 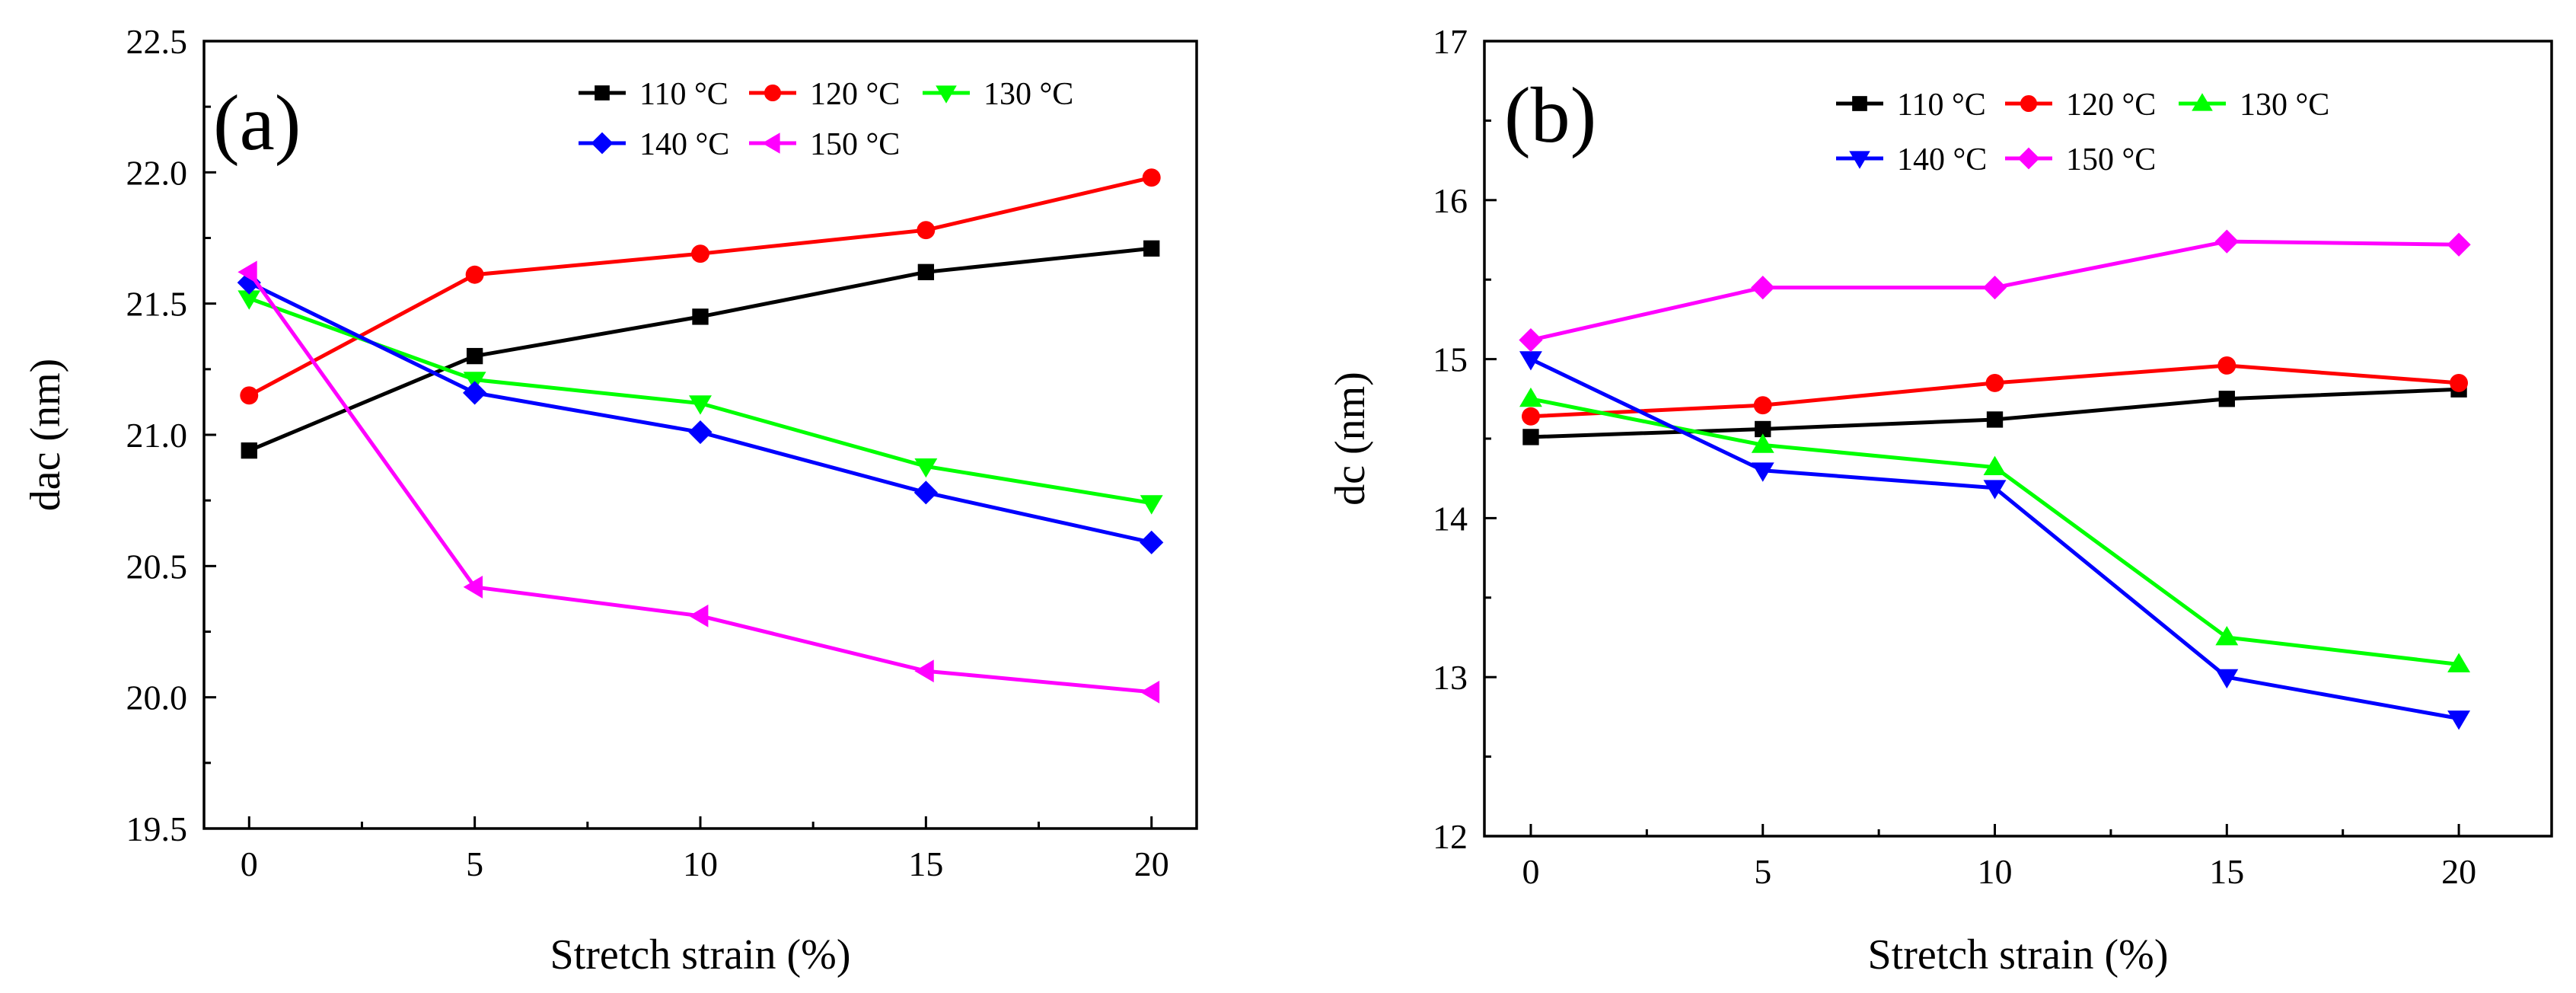 I want to click on y-tick-label: 20.5, so click(x=157, y=566).